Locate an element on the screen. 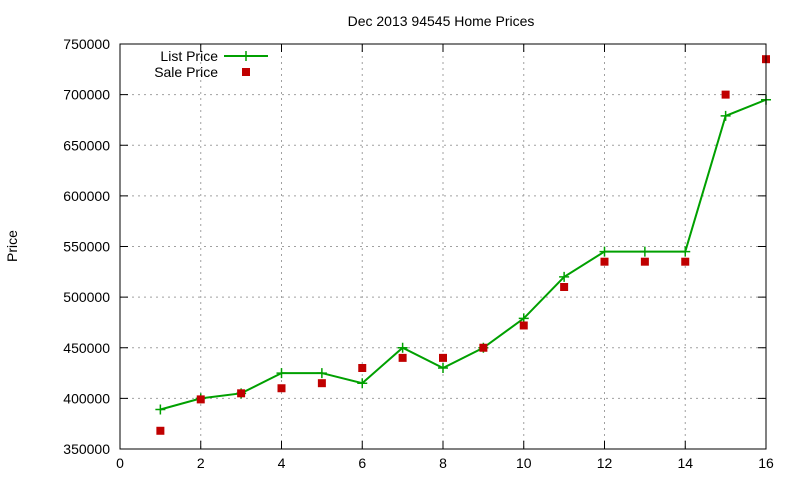 This screenshot has height=480, width=800. y-axis-label: Price is located at coordinates (12, 246).